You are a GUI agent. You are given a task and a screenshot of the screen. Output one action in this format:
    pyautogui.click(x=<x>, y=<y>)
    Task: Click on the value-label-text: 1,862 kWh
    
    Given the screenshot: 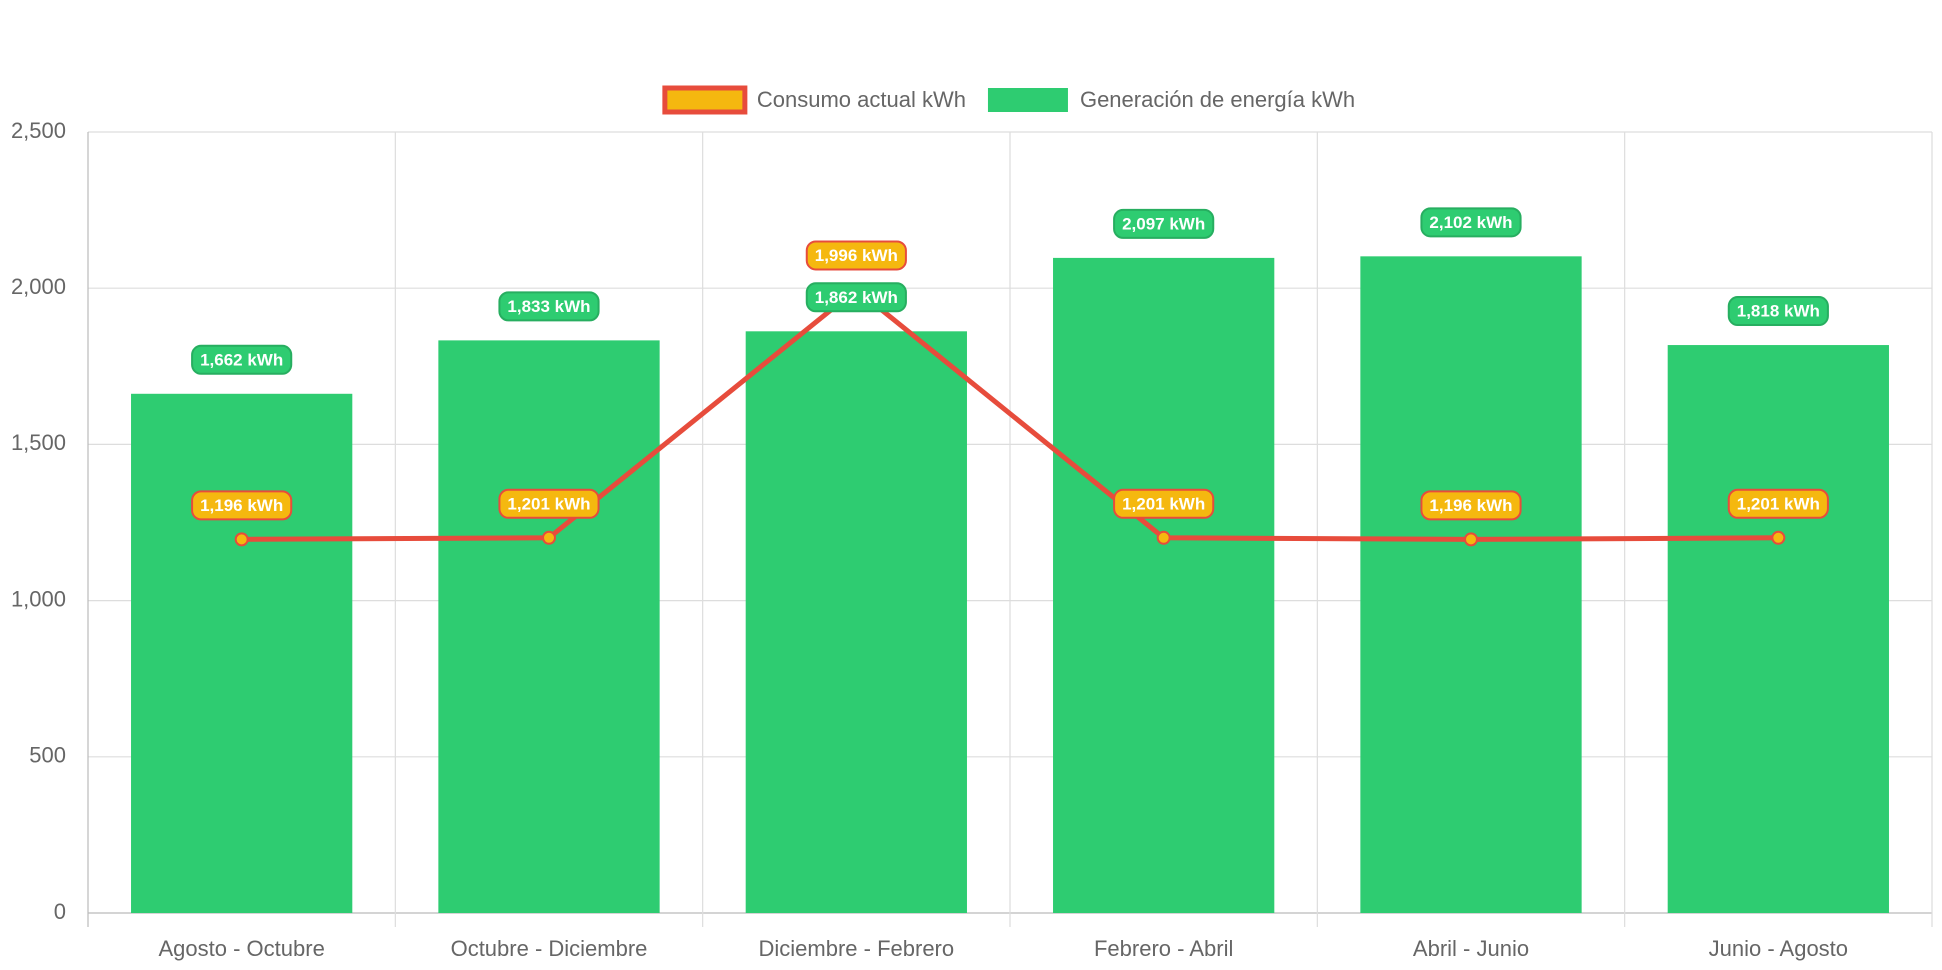 What is the action you would take?
    pyautogui.click(x=856, y=297)
    